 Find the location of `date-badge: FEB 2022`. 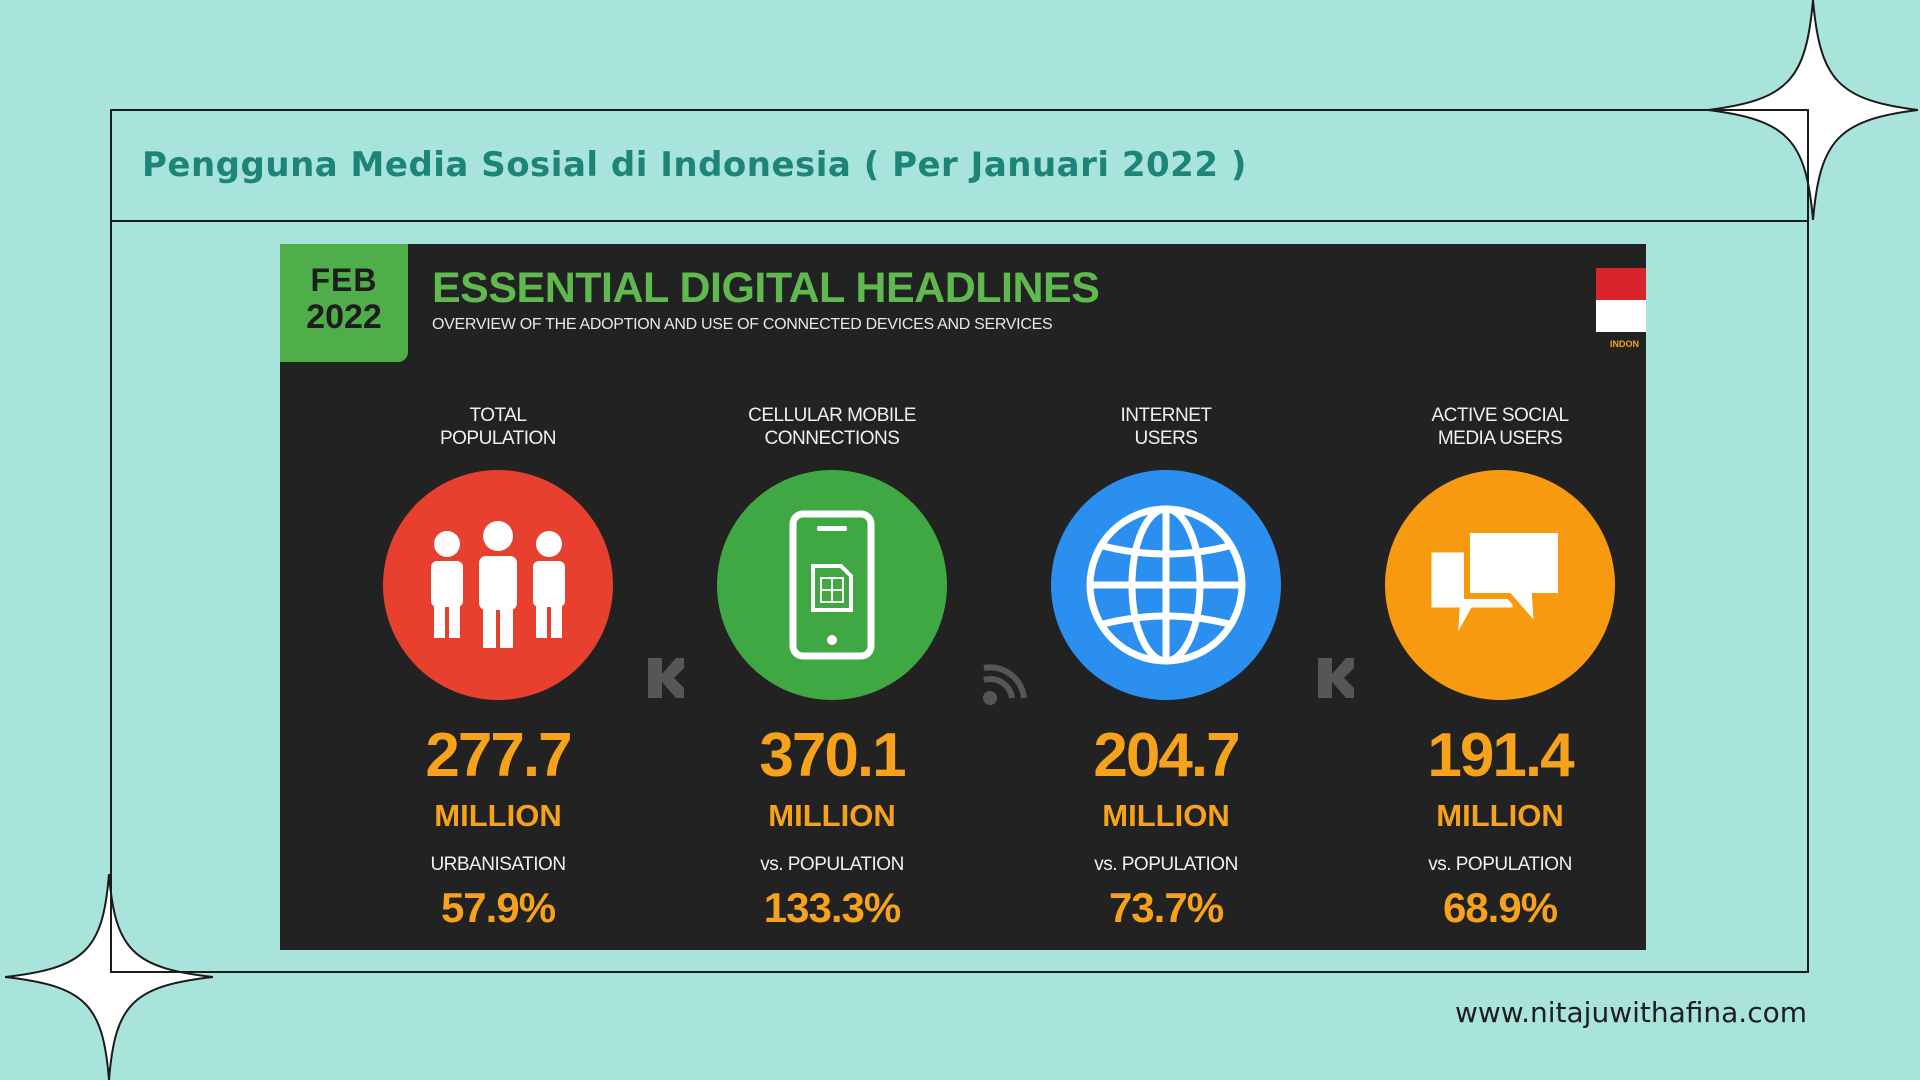

date-badge: FEB 2022 is located at coordinates (344, 303).